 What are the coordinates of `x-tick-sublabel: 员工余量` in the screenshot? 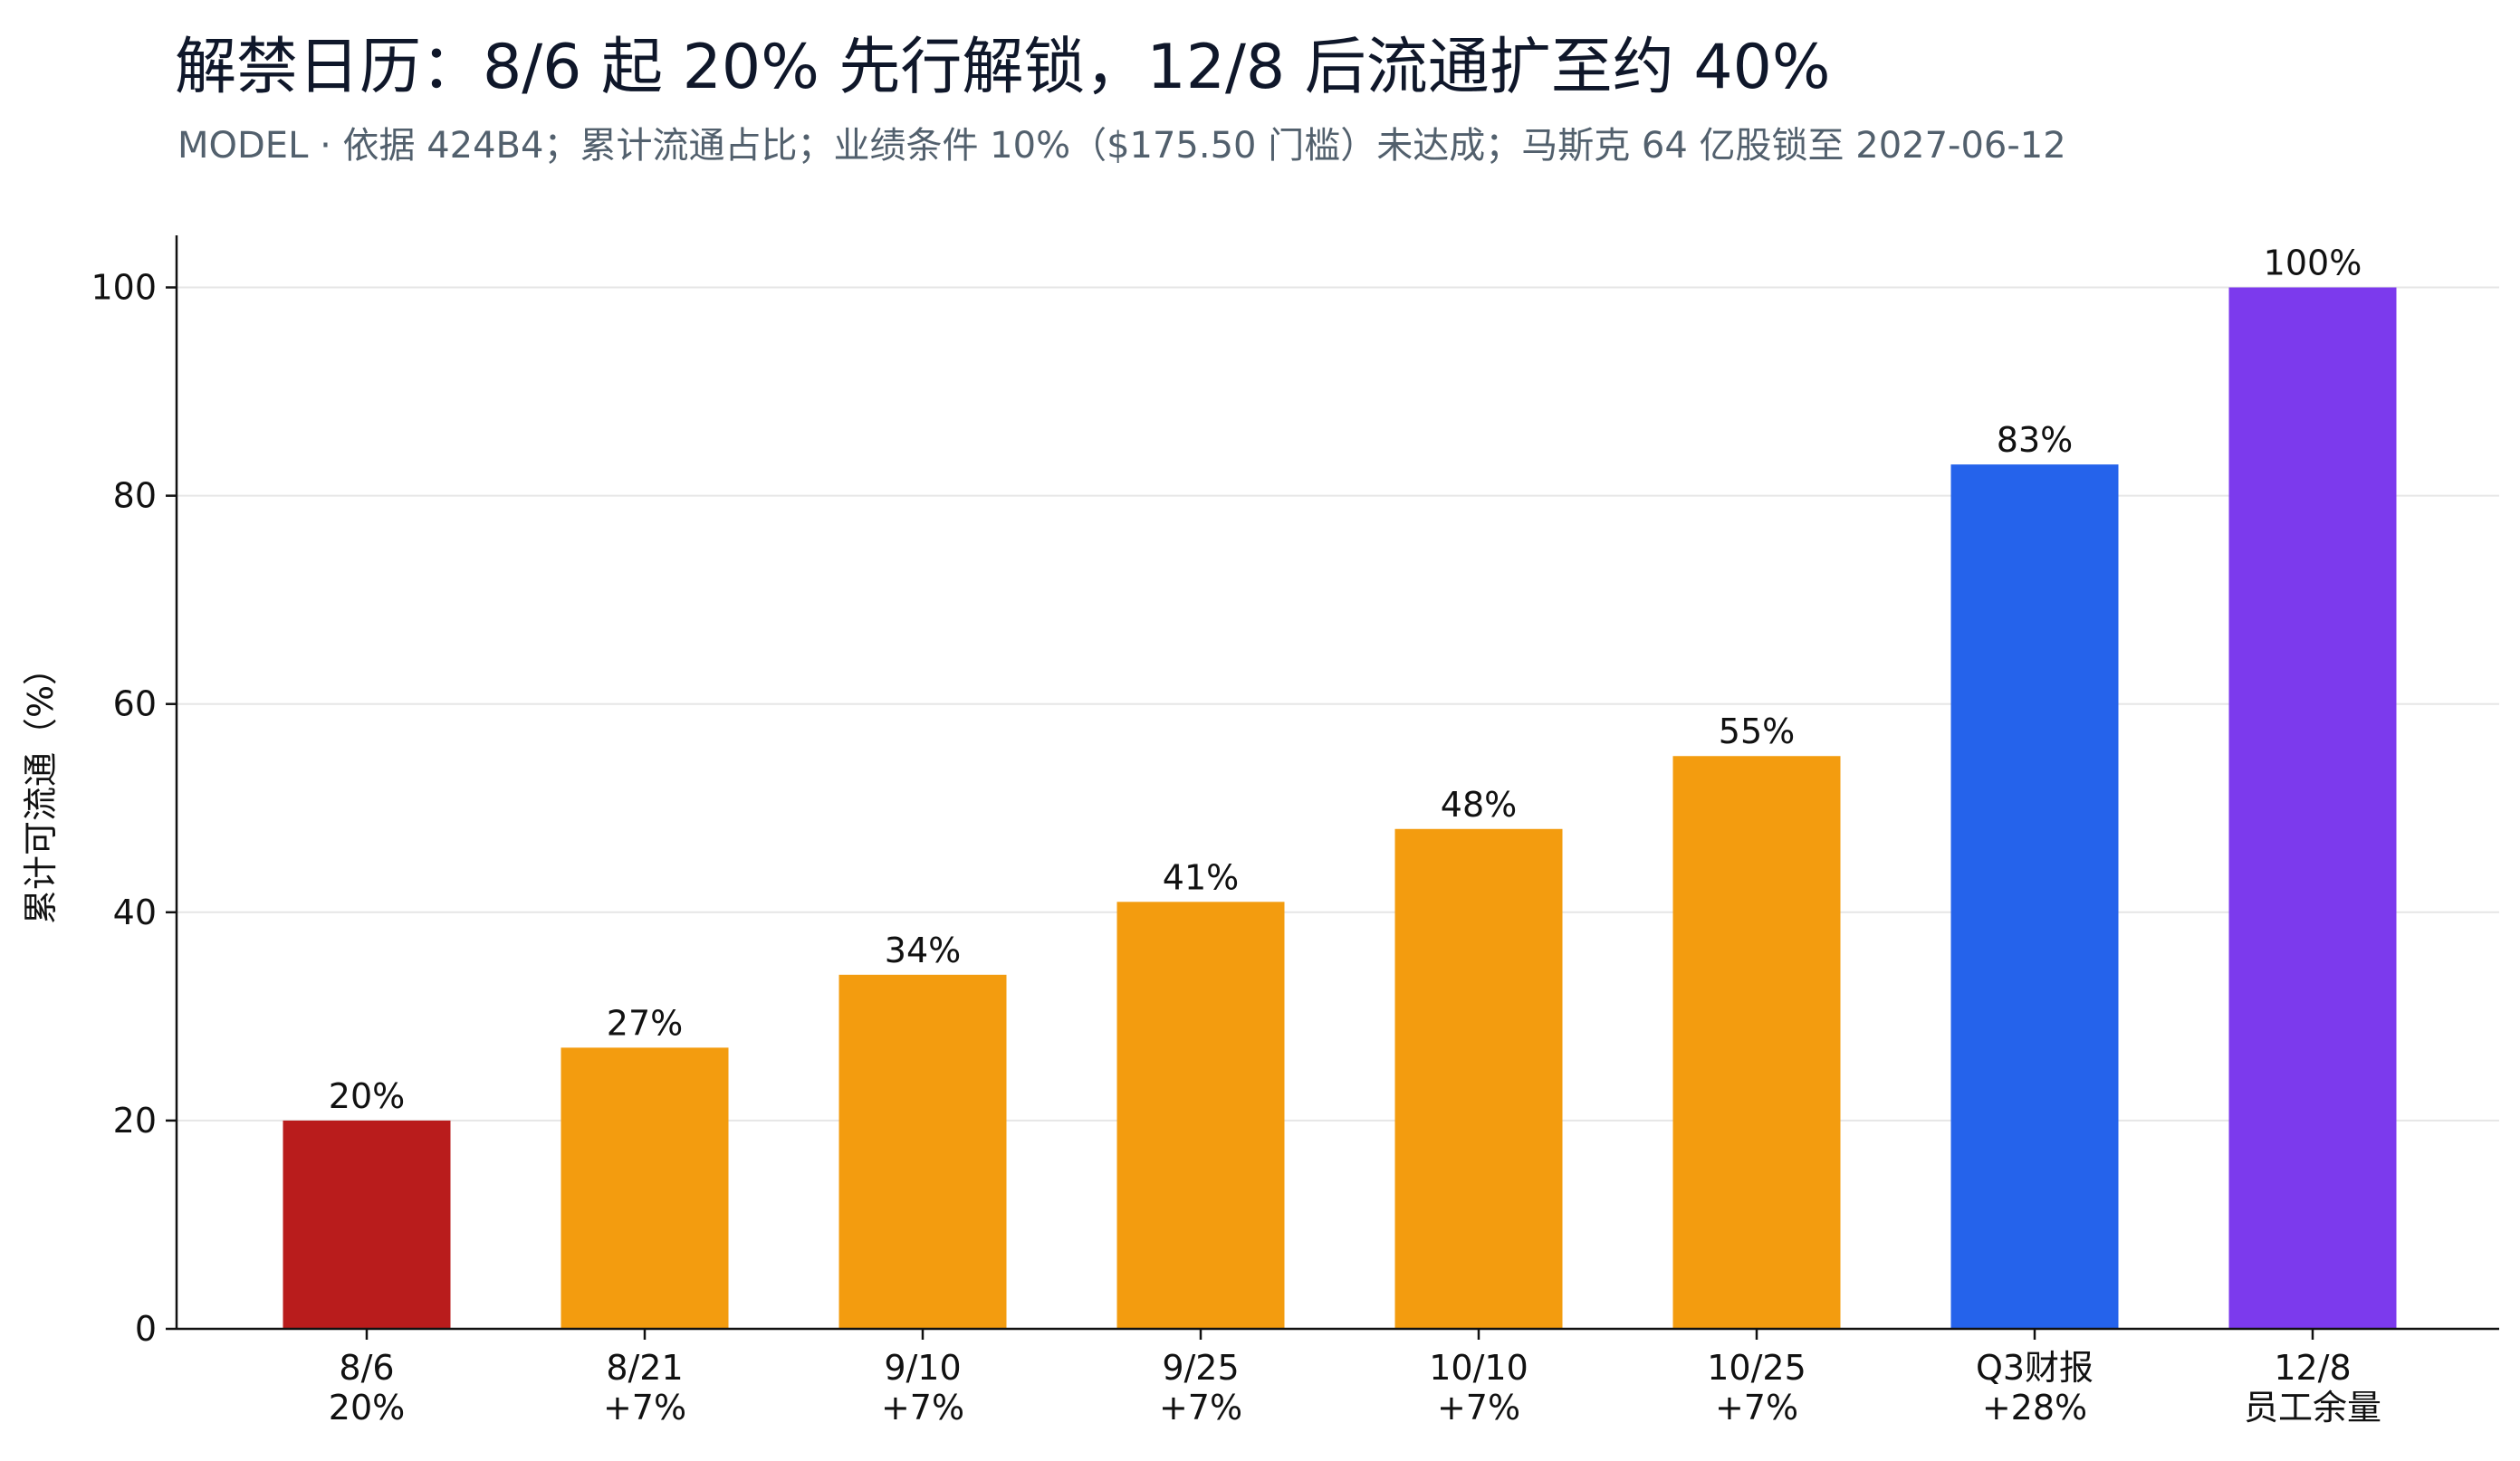 It's located at (2312, 1408).